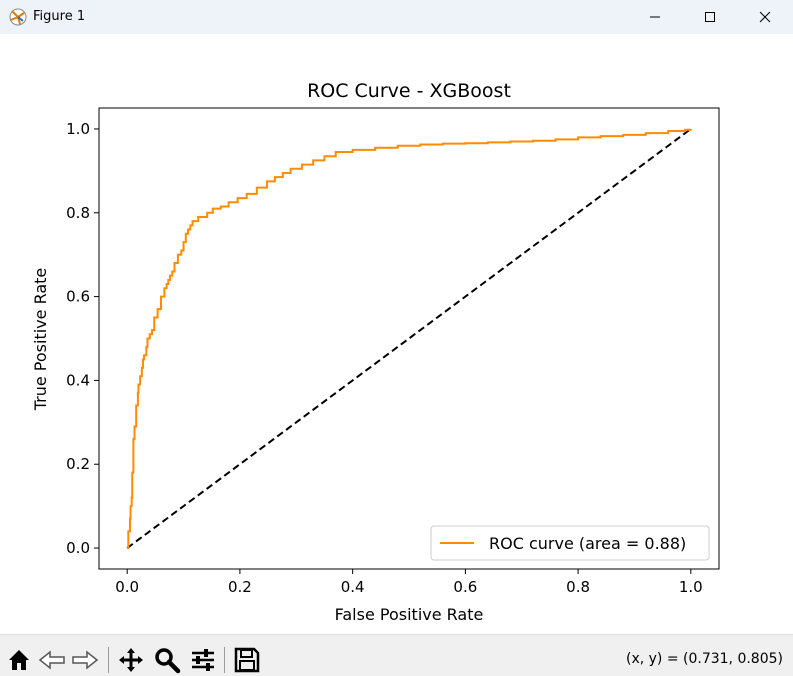 This screenshot has width=793, height=676. I want to click on minimize-button, so click(655, 17).